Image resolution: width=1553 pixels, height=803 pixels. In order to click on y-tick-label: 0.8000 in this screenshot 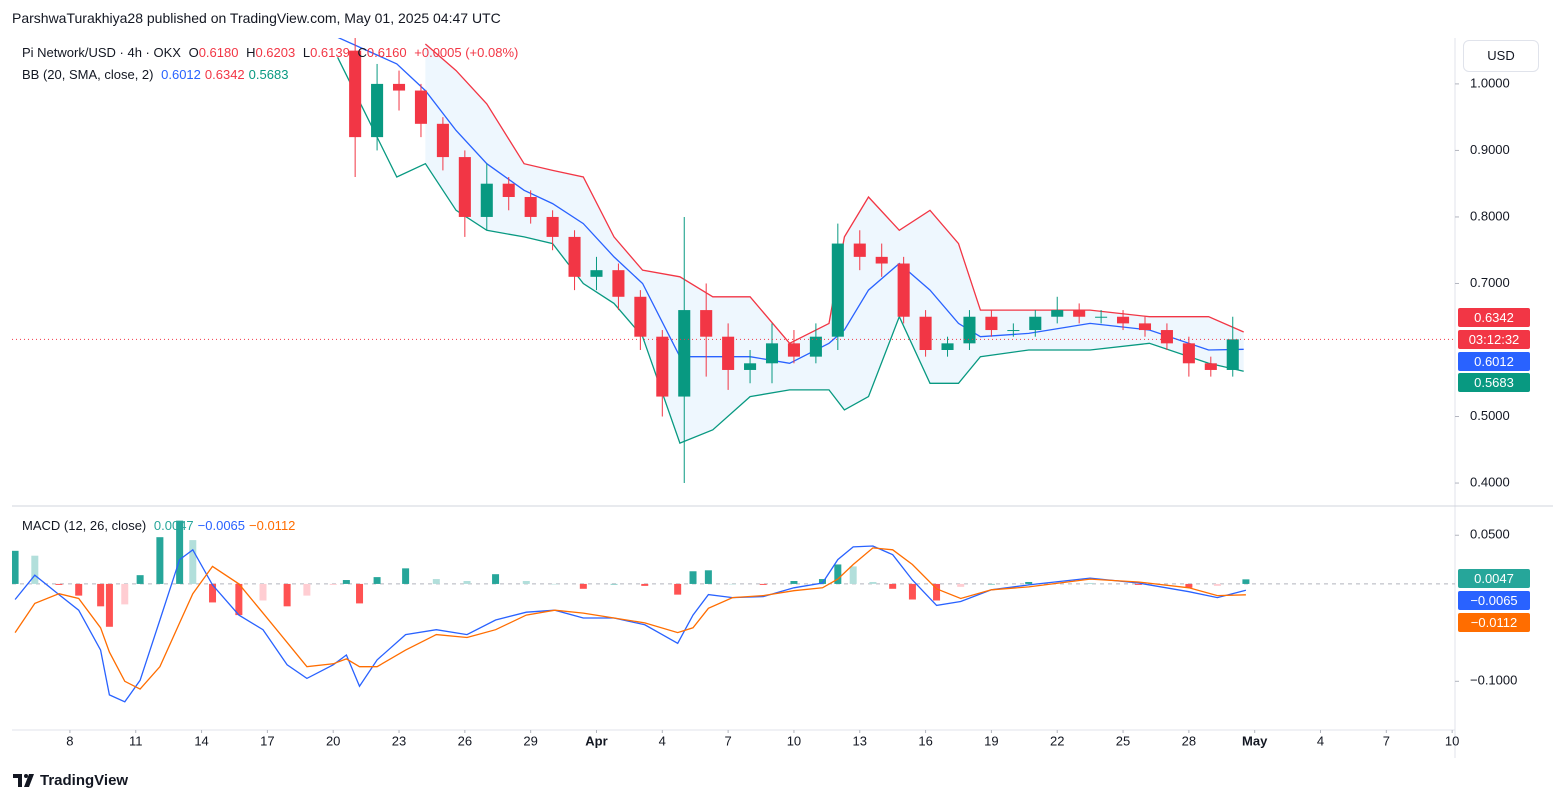, I will do `click(1490, 215)`.